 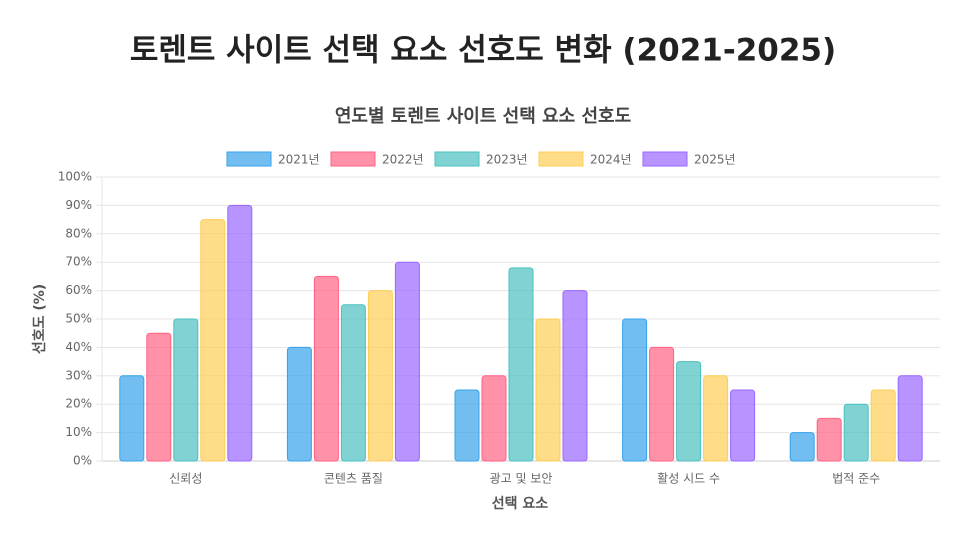 What do you see at coordinates (75, 177) in the screenshot?
I see `y-tick-label: 100%` at bounding box center [75, 177].